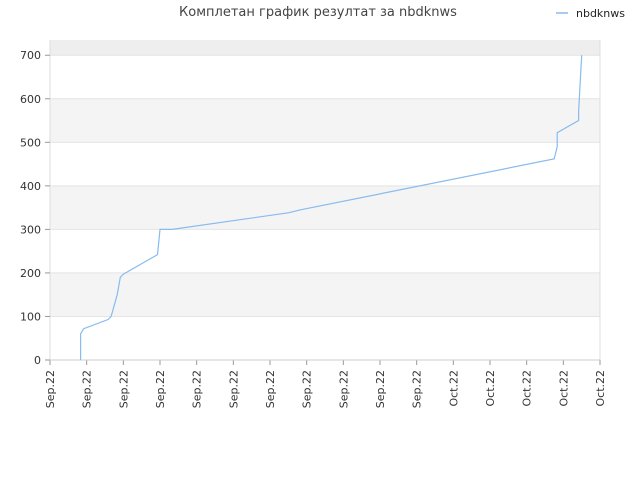 The height and width of the screenshot is (480, 640). What do you see at coordinates (30, 316) in the screenshot?
I see `y-tick-label: 100` at bounding box center [30, 316].